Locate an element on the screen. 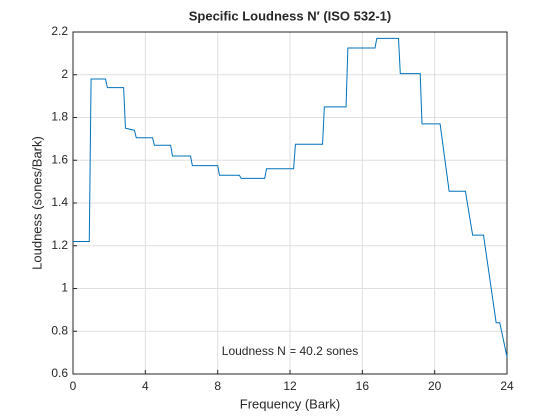  x-tick-label: 20 is located at coordinates (435, 386).